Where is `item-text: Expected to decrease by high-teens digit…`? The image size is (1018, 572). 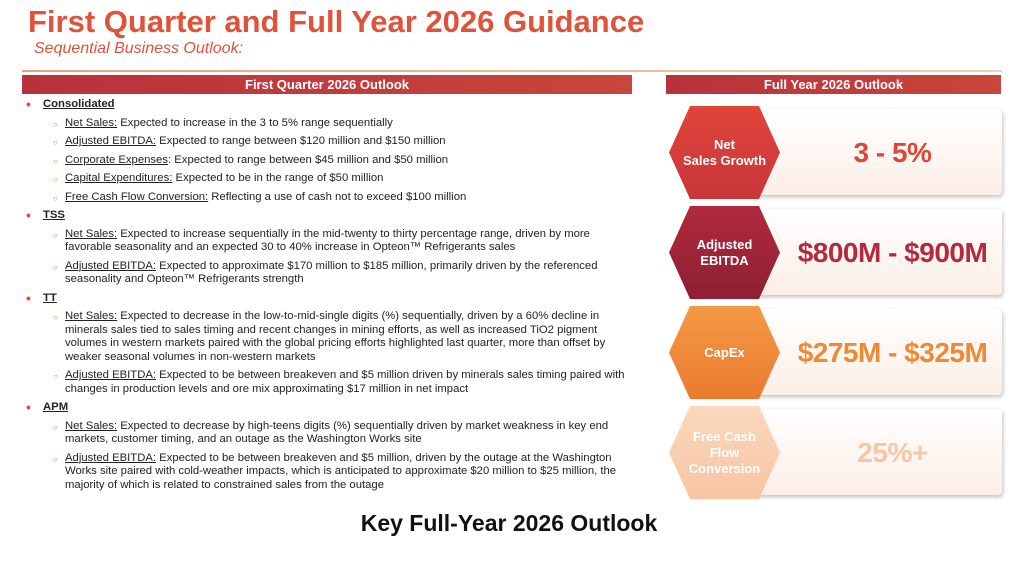
item-text: Expected to decrease by high-teens digit… is located at coordinates (337, 432).